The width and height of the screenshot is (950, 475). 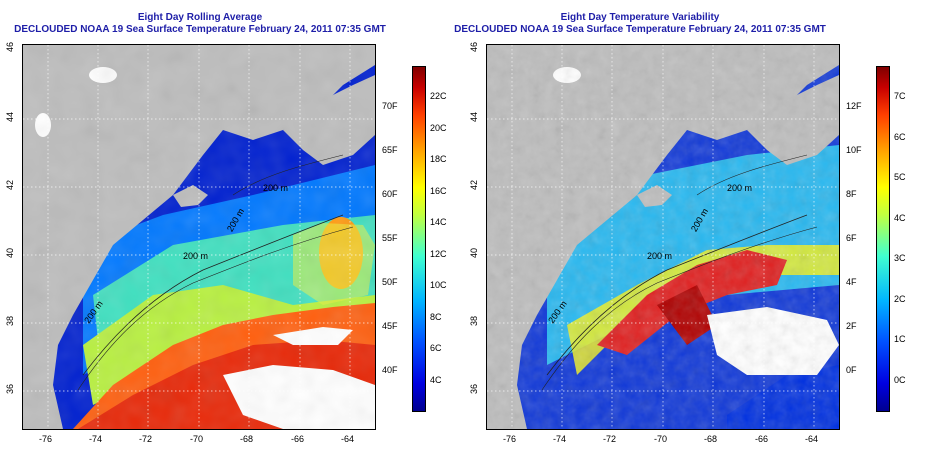 What do you see at coordinates (390, 326) in the screenshot?
I see `colorbar-fahrenheit-label: 45F` at bounding box center [390, 326].